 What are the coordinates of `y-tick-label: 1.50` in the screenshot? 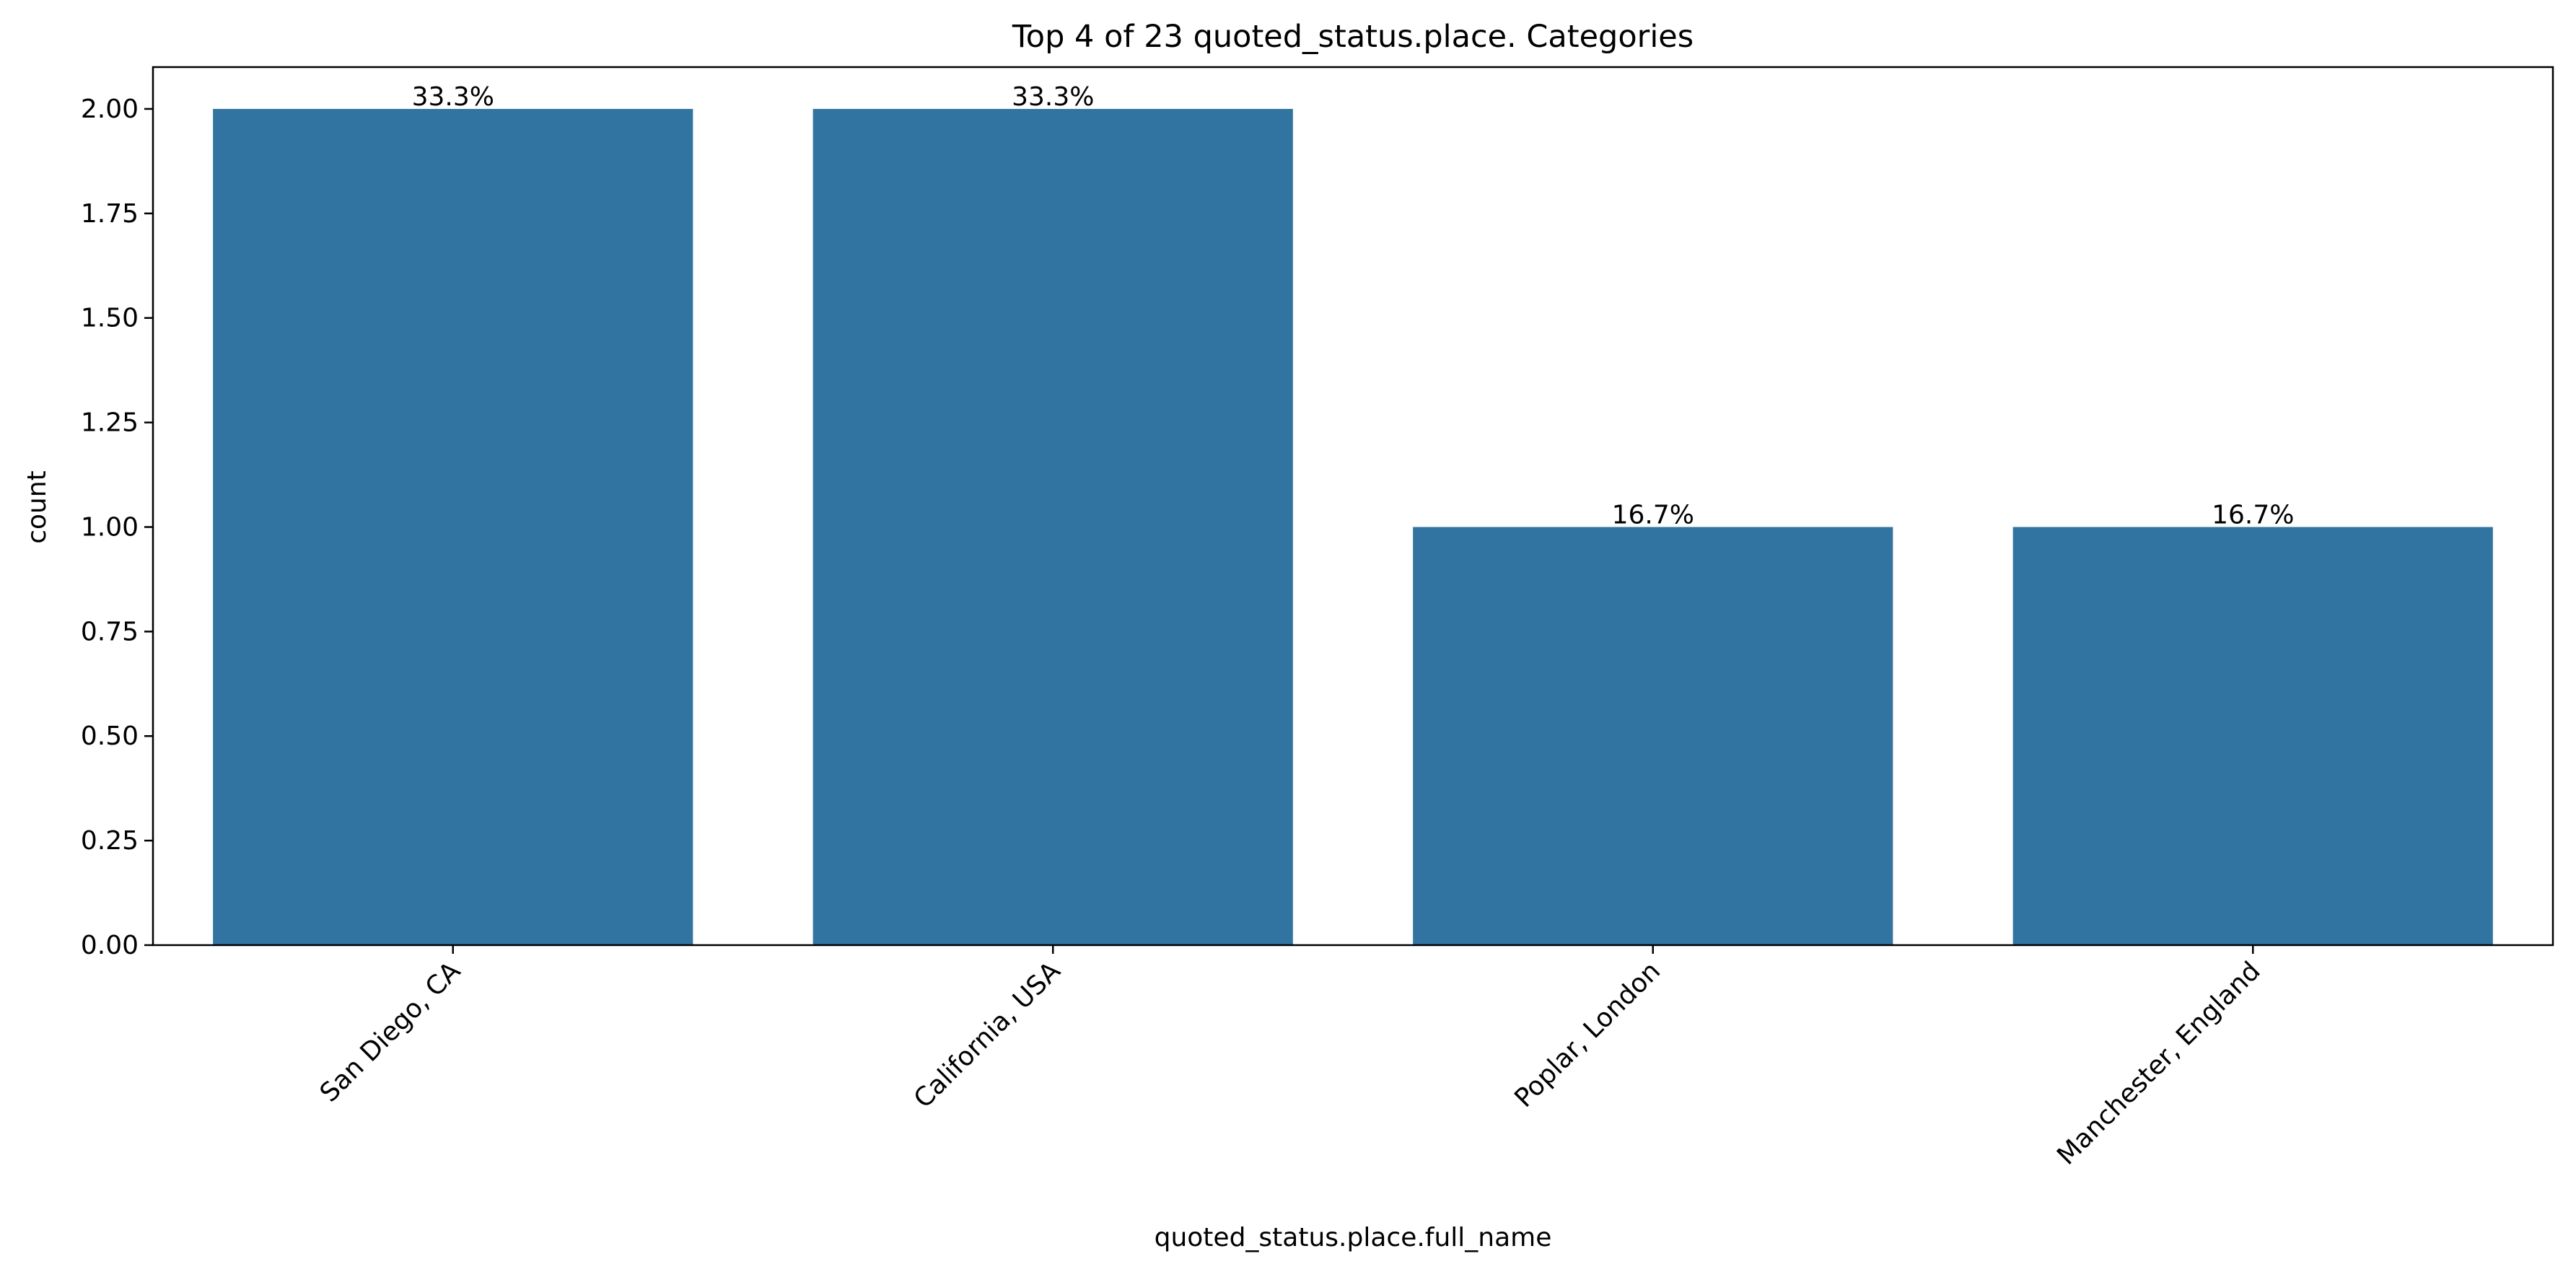 It's located at (110, 318).